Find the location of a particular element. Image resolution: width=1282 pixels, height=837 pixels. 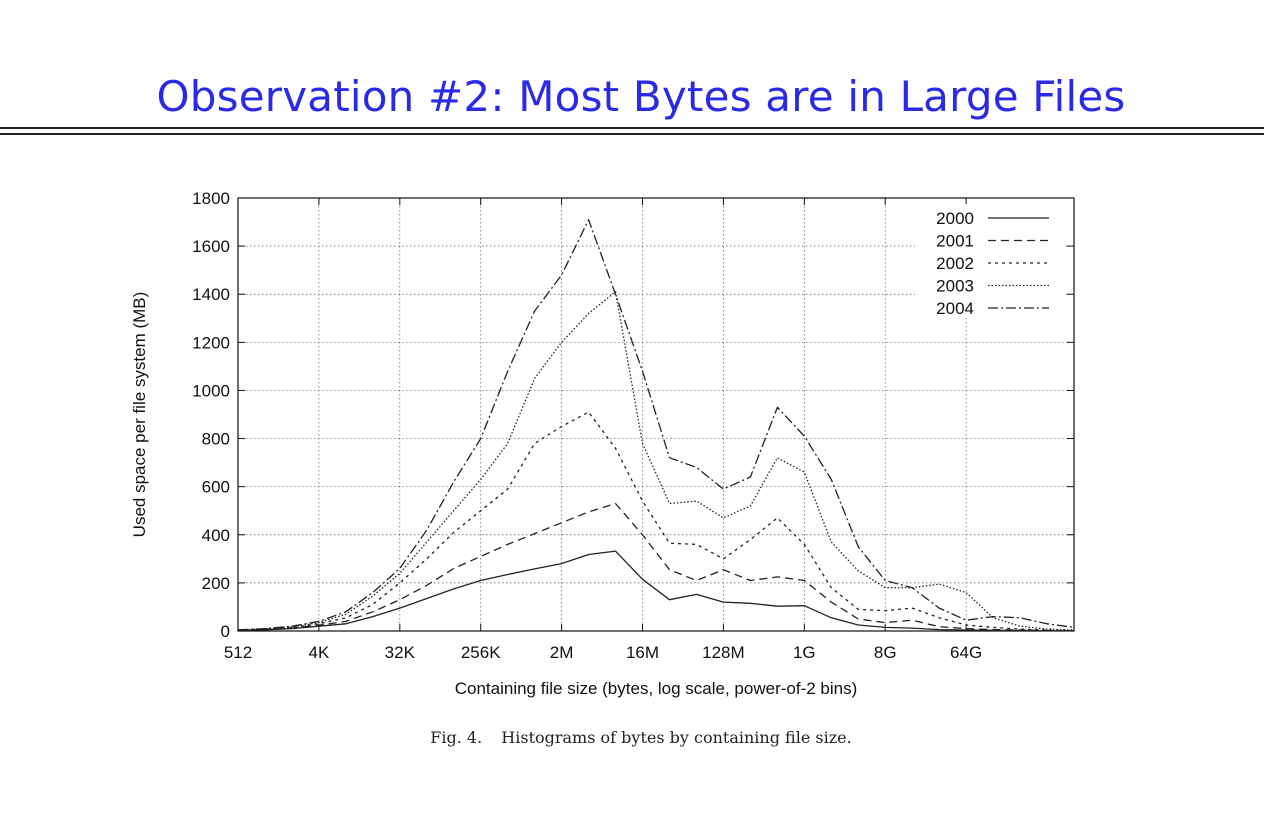

legend-background is located at coordinates (990, 260).